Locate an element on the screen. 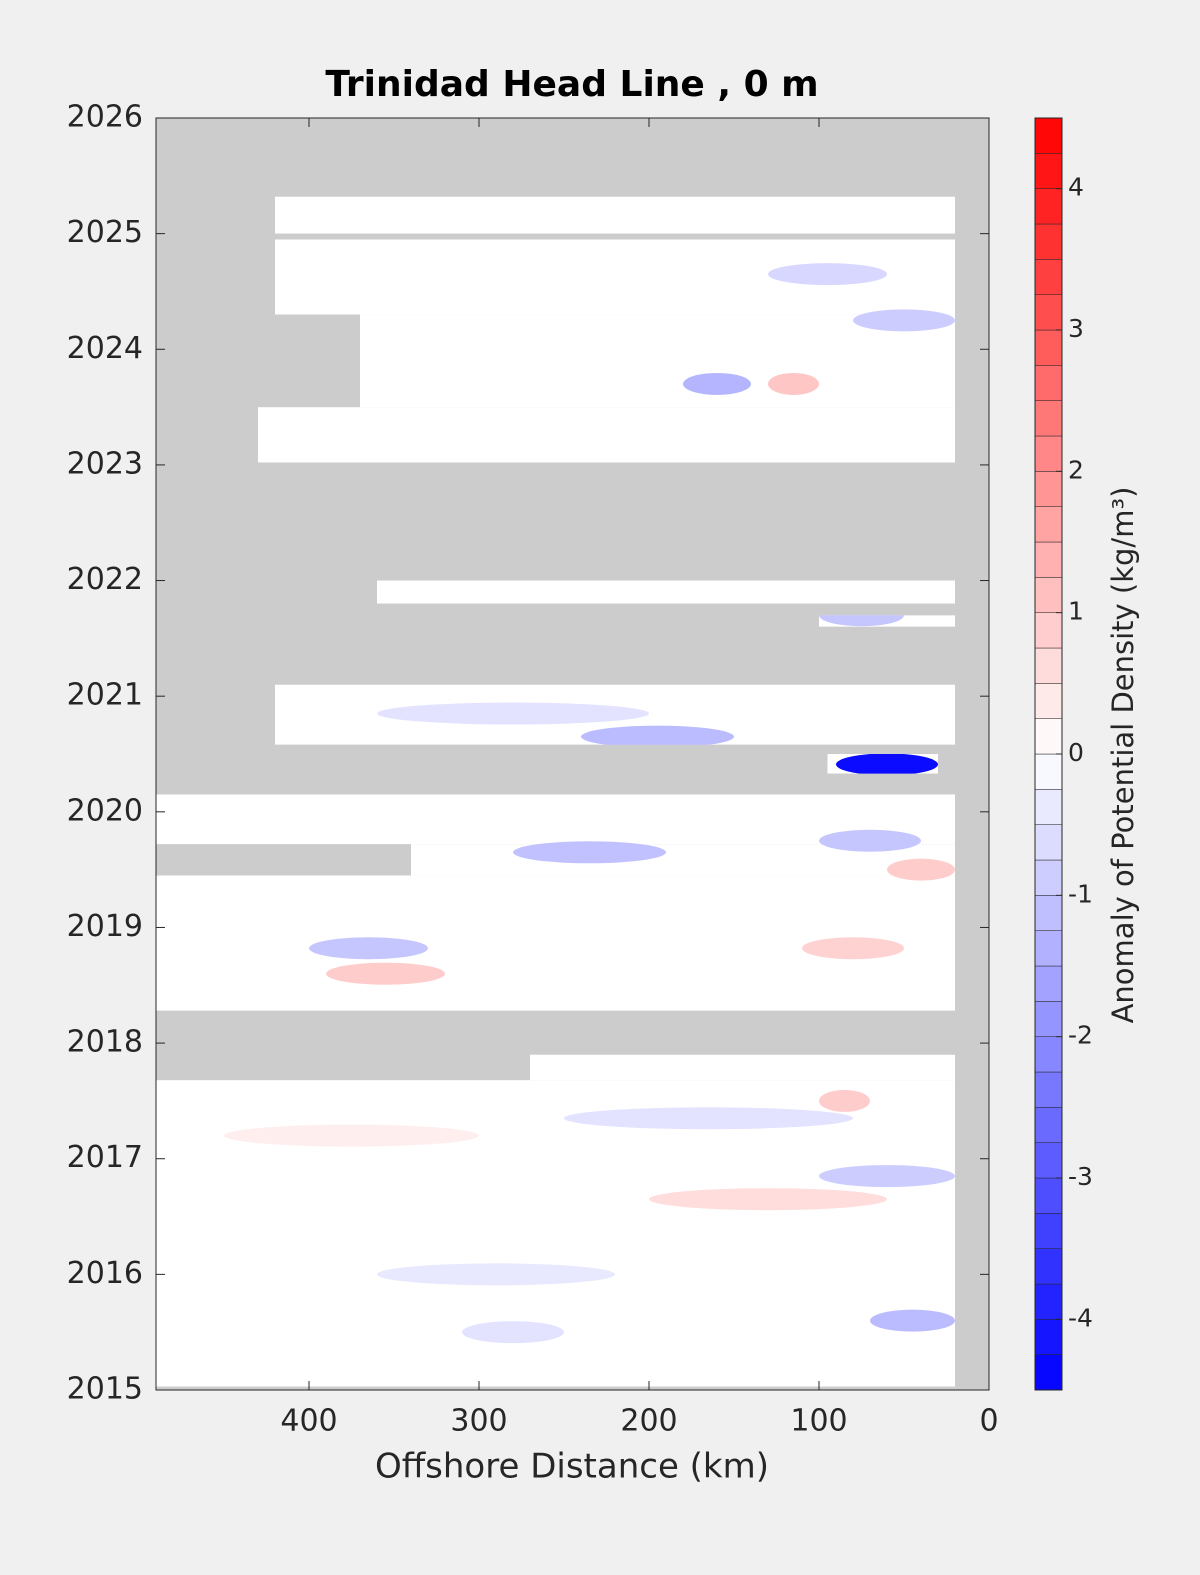 The width and height of the screenshot is (1200, 1575). x-tick-label: 0 is located at coordinates (988, 1421).